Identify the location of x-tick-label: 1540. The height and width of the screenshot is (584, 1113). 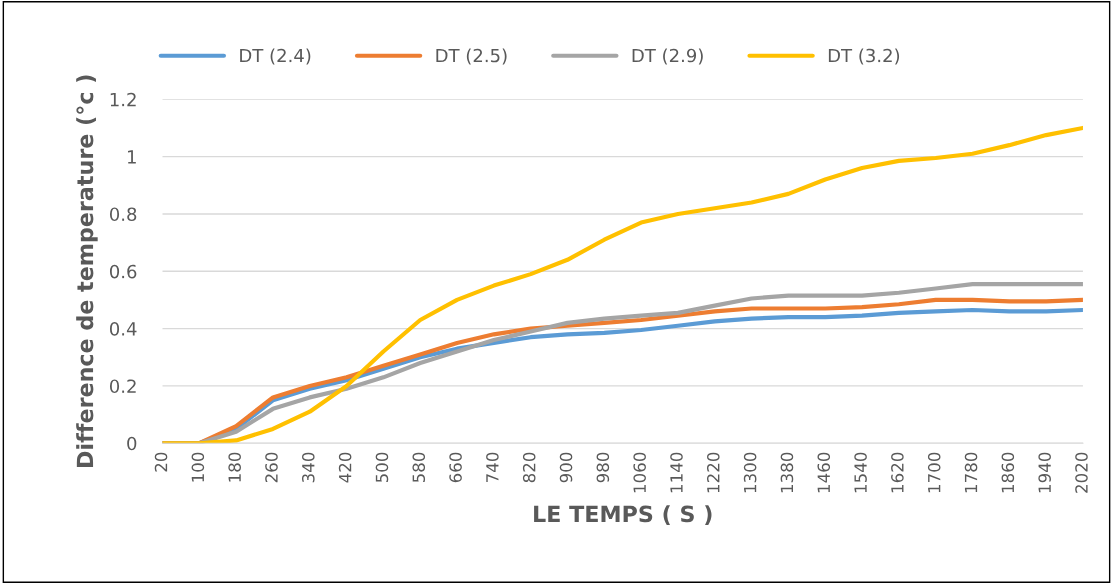
(860, 472).